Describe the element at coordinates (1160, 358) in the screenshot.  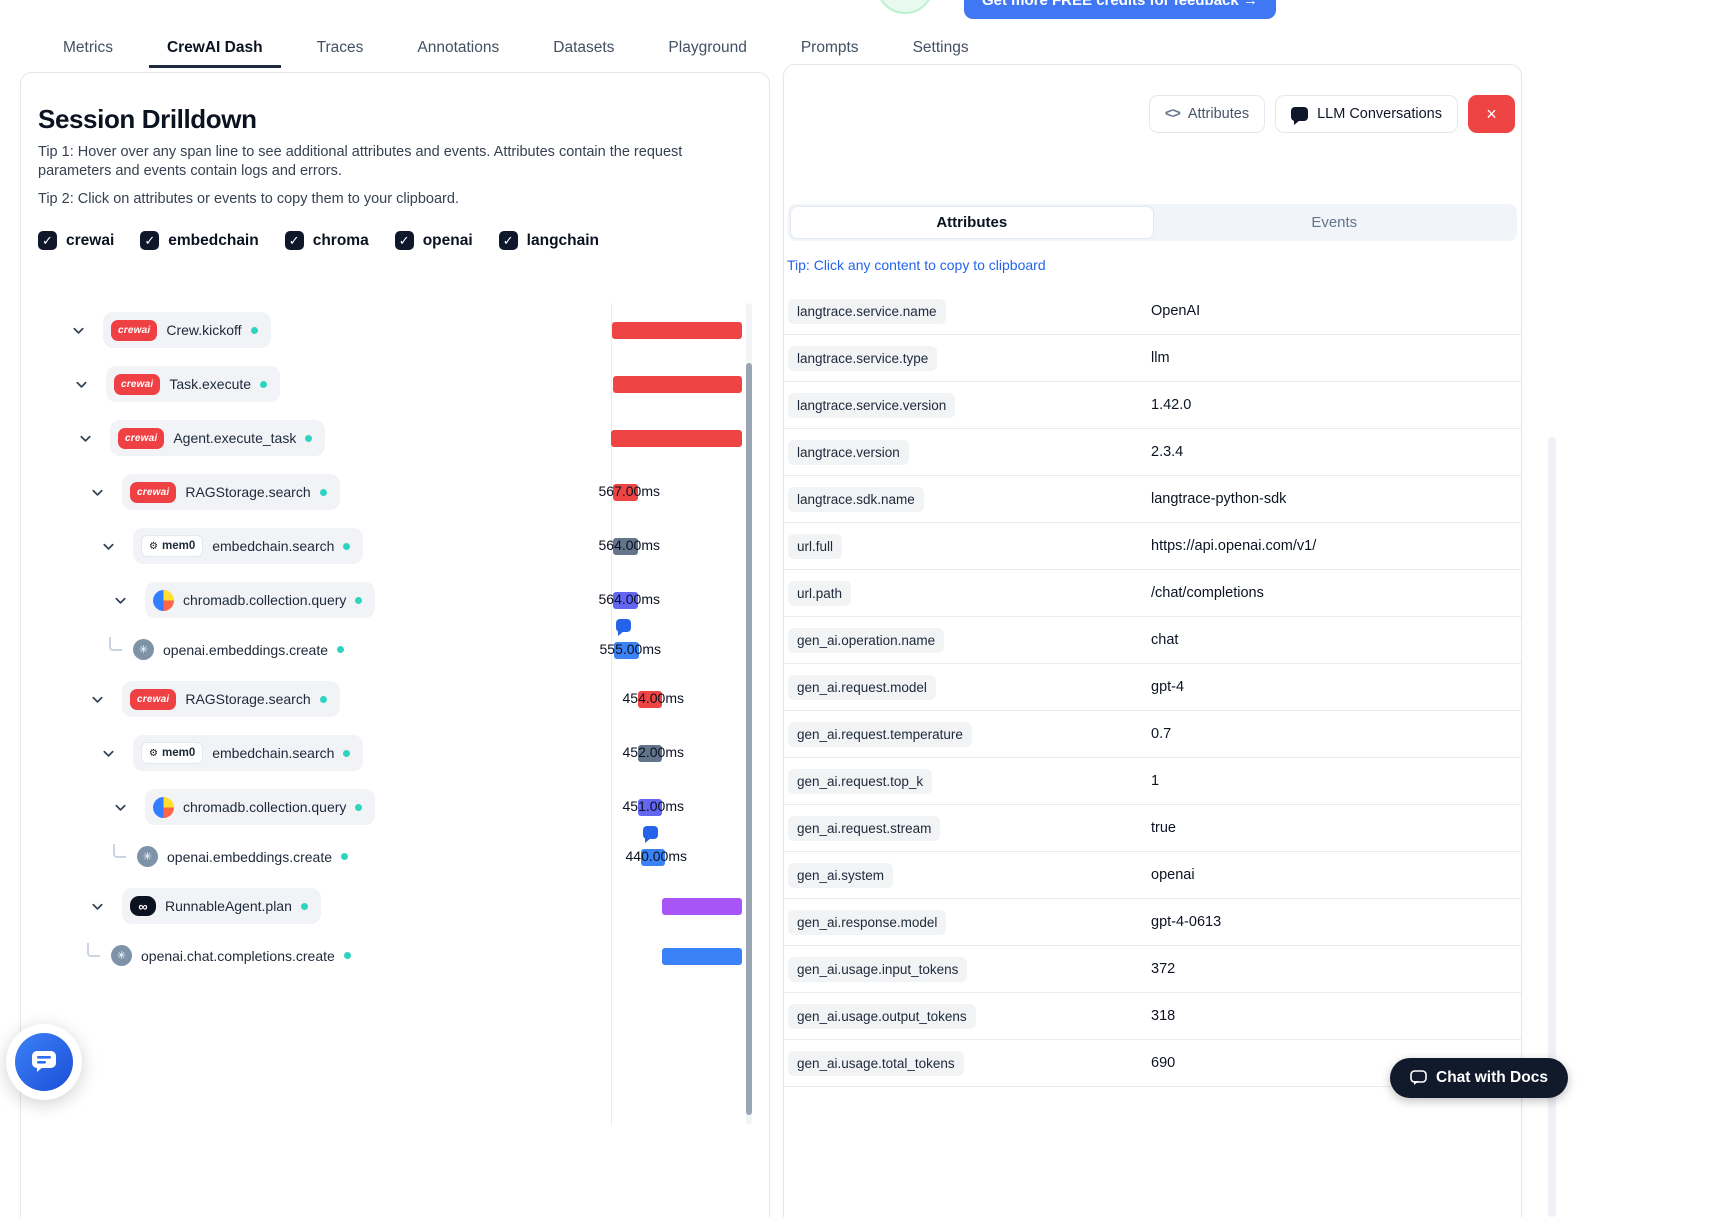
I see `attribute-value: llm` at that location.